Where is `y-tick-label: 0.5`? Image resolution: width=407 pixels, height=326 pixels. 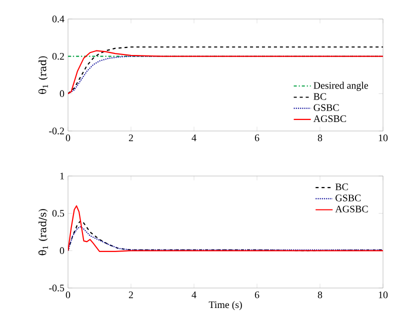 y-tick-label: 0.5 is located at coordinates (58, 213).